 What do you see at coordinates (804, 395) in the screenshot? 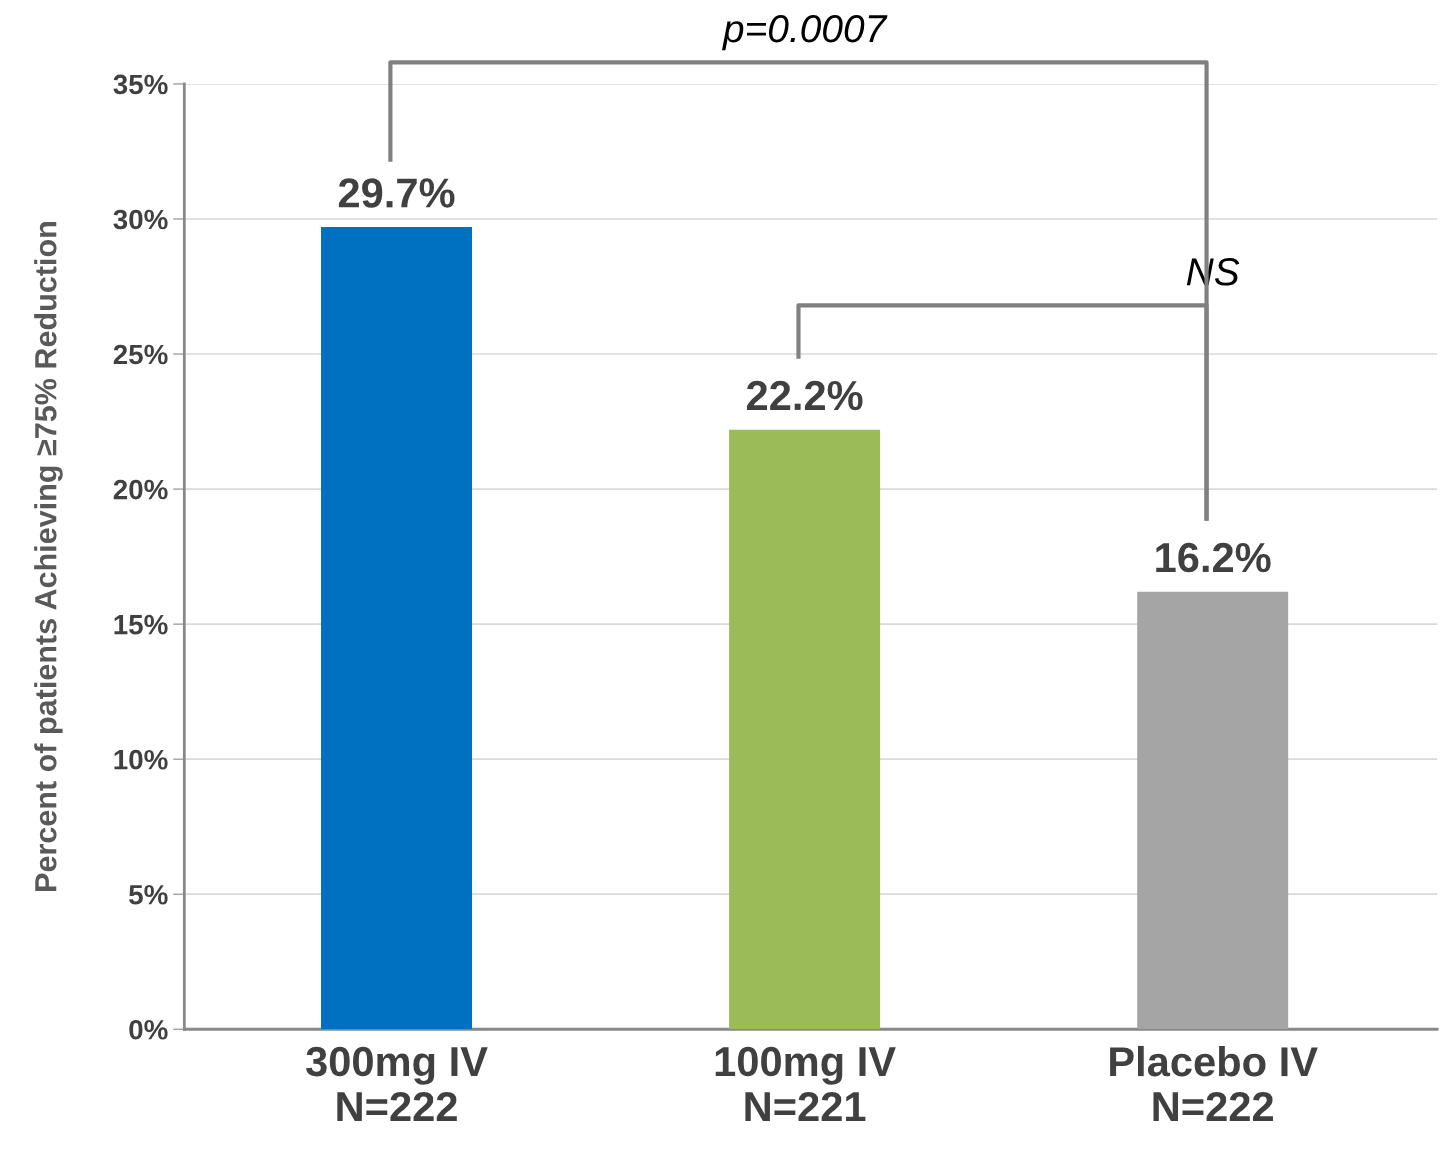
I see `data-label: 22.2%` at bounding box center [804, 395].